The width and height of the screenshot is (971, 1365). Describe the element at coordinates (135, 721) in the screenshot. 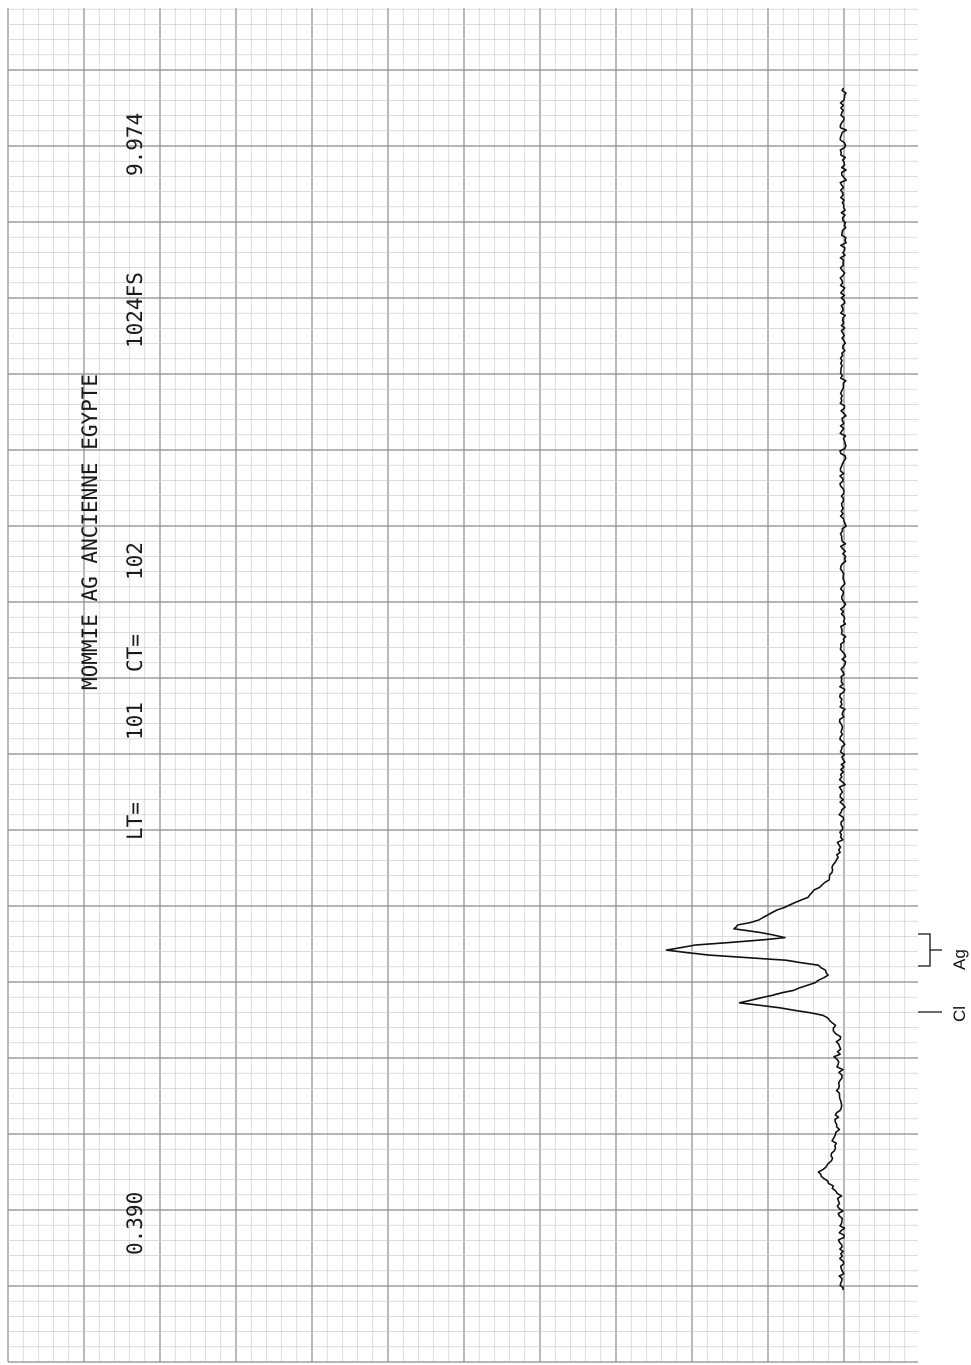

I see `lt-value: 101` at that location.